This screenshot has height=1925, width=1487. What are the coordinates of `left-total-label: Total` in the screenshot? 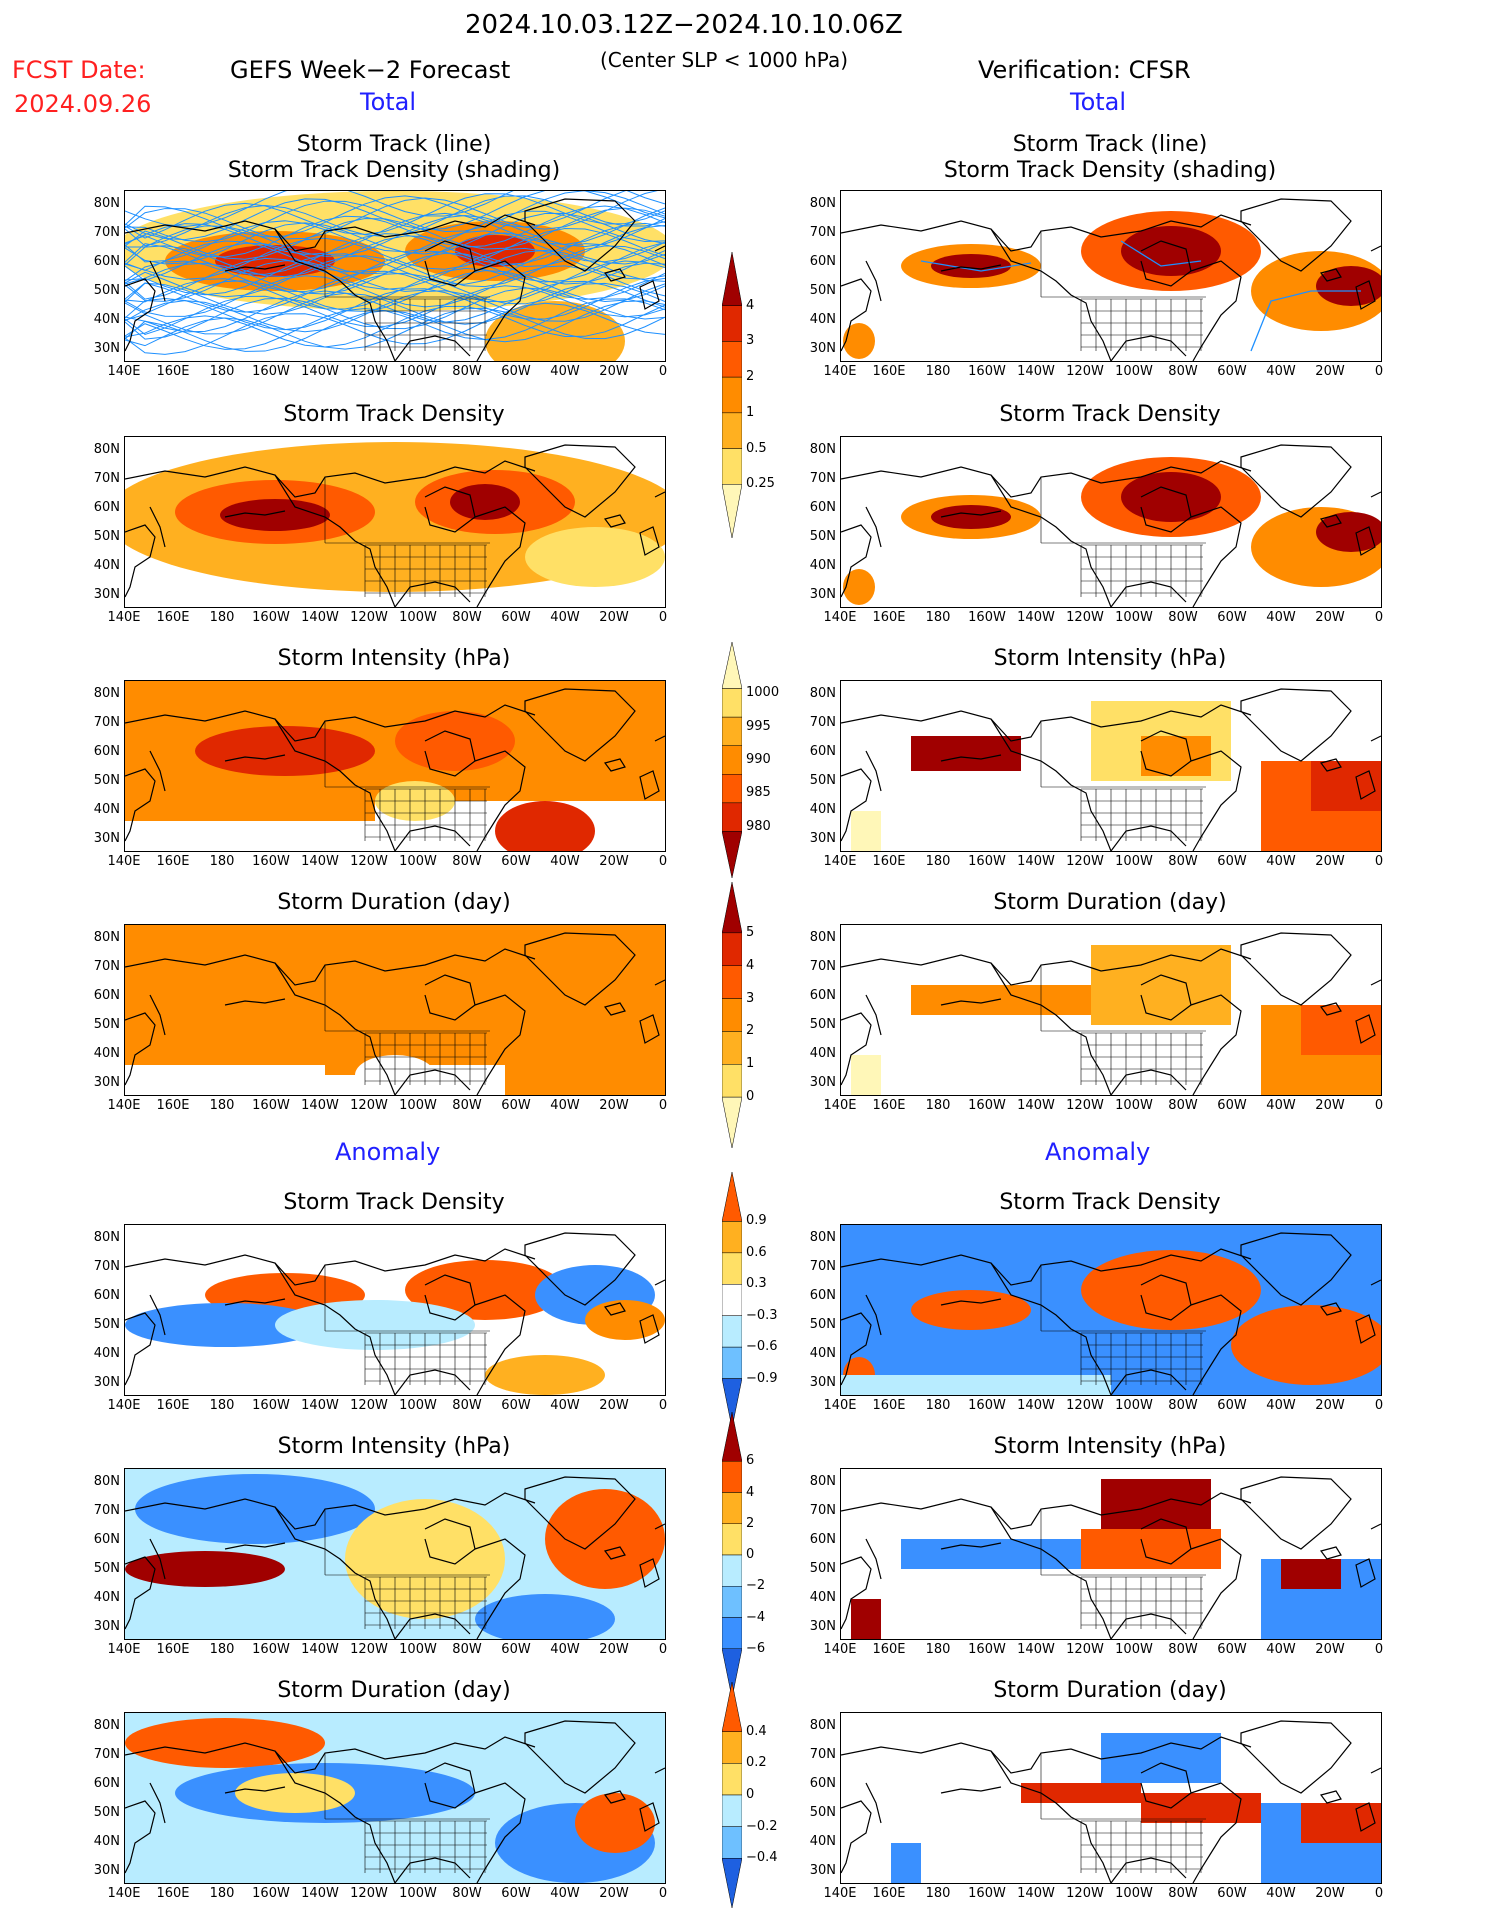 It's located at (388, 102).